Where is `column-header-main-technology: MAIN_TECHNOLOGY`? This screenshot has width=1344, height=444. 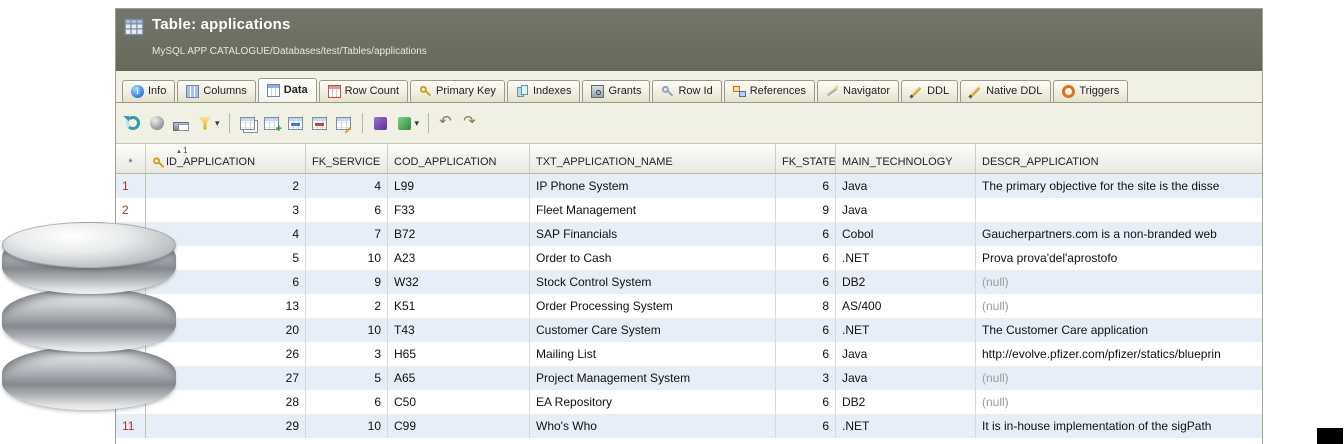
column-header-main-technology: MAIN_TECHNOLOGY is located at coordinates (906, 158).